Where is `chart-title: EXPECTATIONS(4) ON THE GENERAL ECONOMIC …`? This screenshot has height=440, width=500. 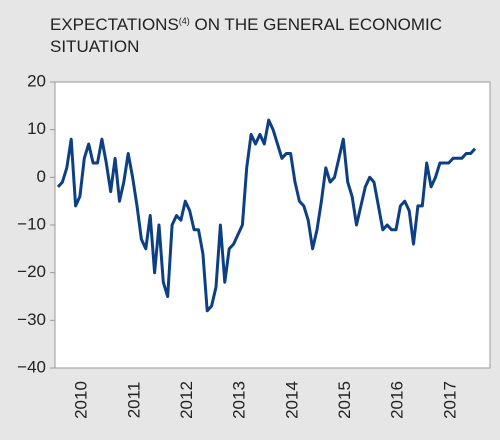 chart-title: EXPECTATIONS(4) ON THE GENERAL ECONOMIC … is located at coordinates (260, 34).